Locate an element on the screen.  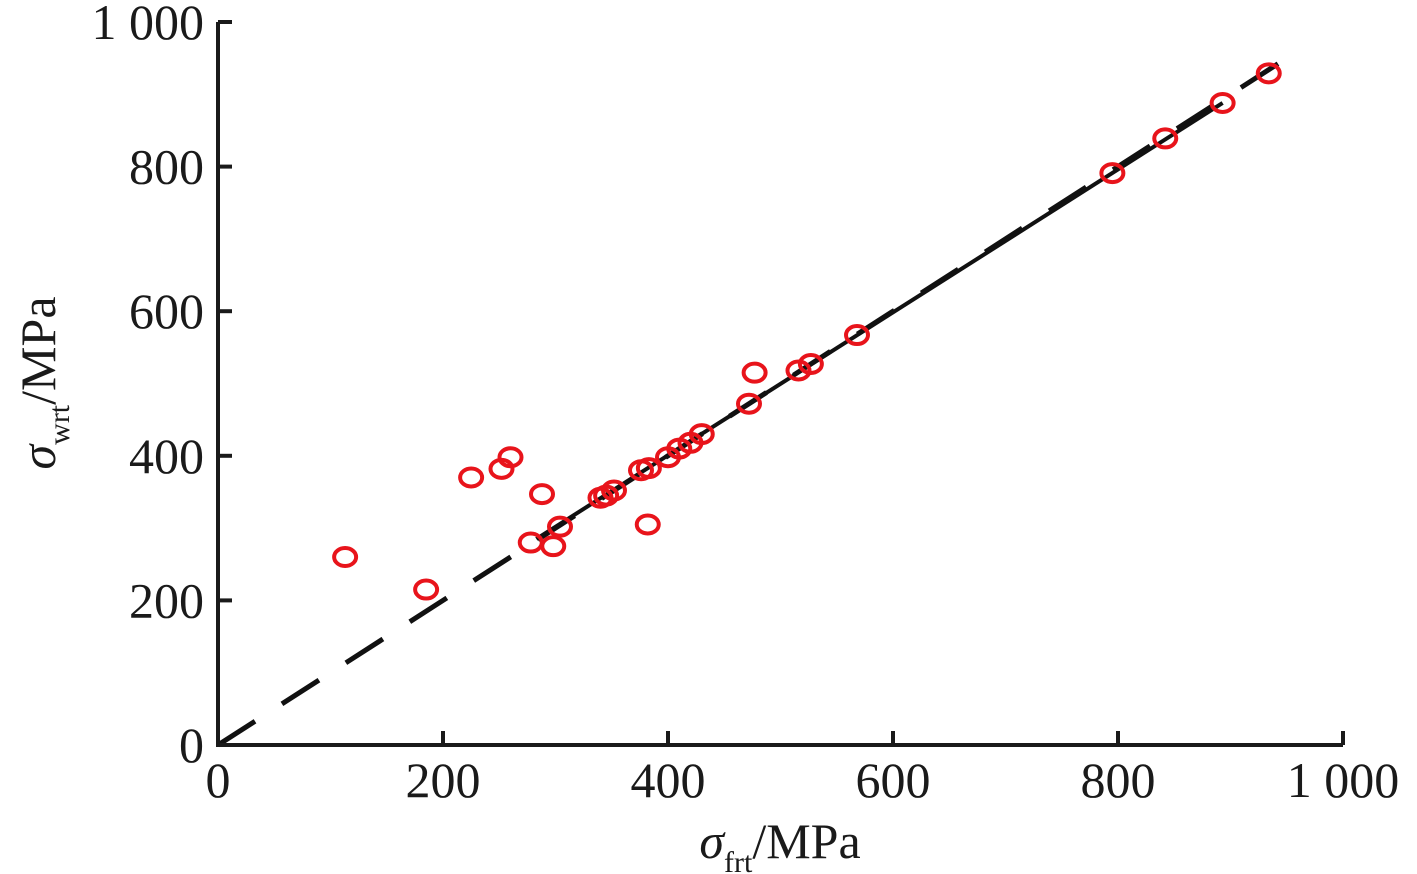
y-tick-label: 800 is located at coordinates (166, 167).